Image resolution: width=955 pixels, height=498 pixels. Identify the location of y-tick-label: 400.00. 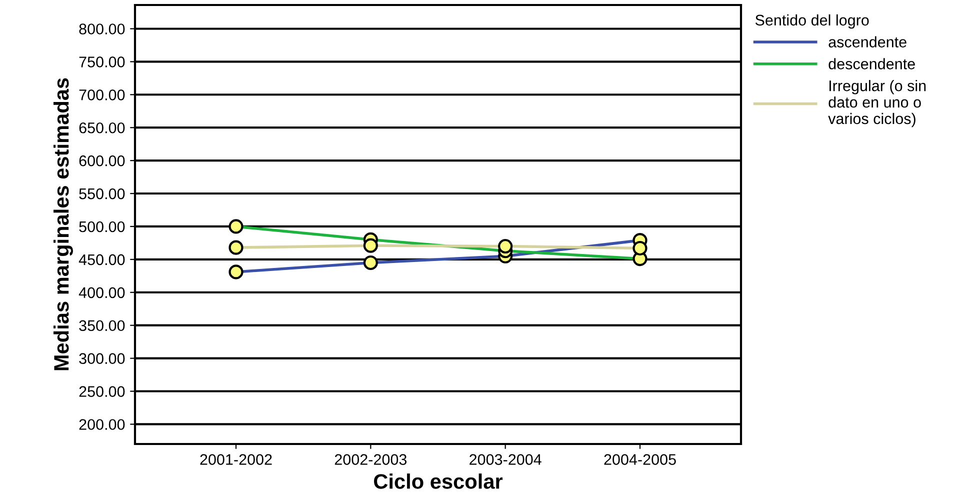
(101, 292).